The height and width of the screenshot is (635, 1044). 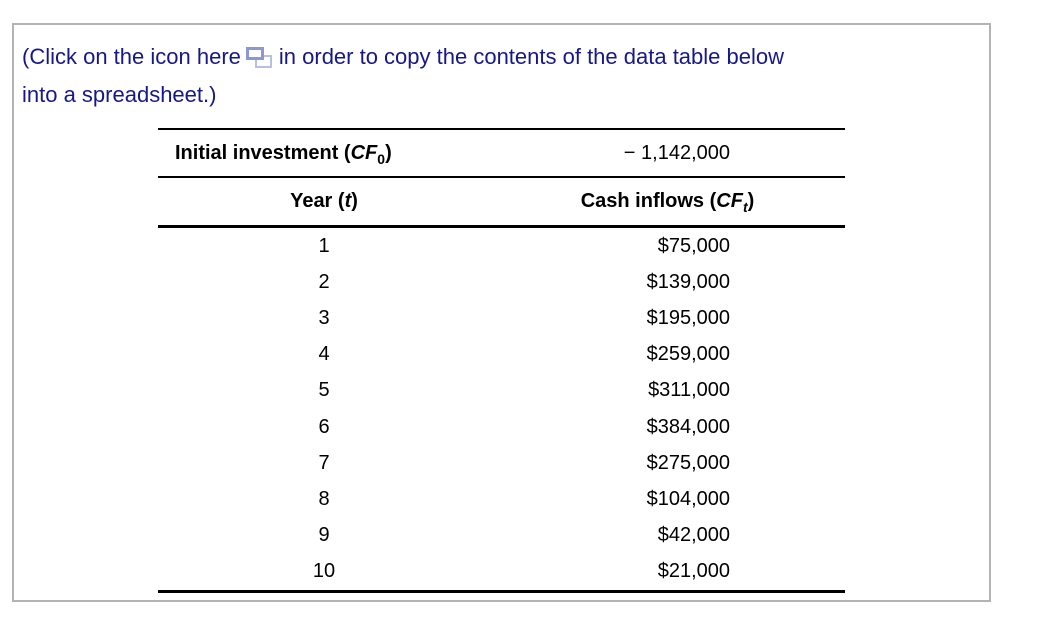 I want to click on table-row: 8 $104,000, so click(x=501, y=499).